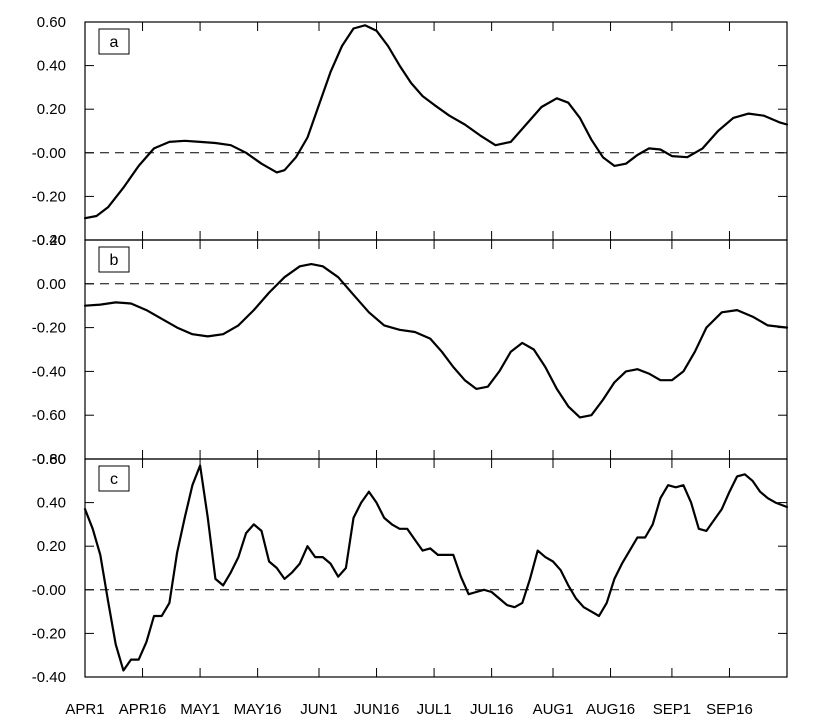 The height and width of the screenshot is (728, 823). Describe the element at coordinates (672, 709) in the screenshot. I see `x-tick-label: SEP1` at that location.